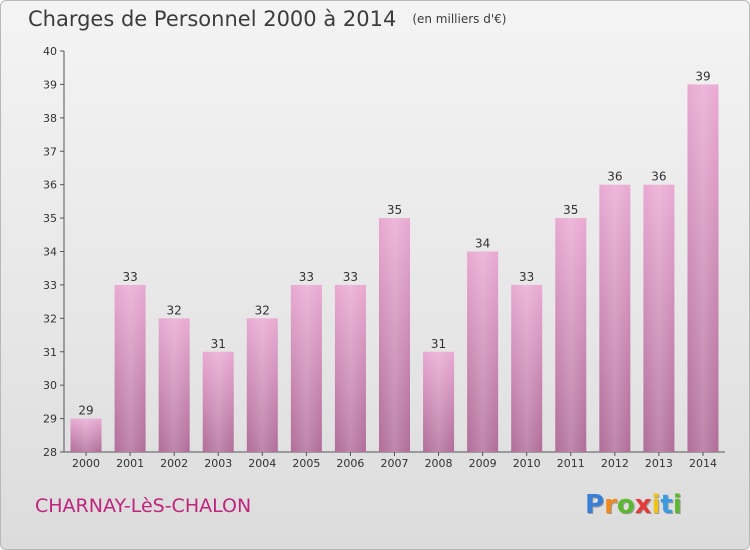 This screenshot has height=550, width=750. Describe the element at coordinates (625, 505) in the screenshot. I see `logo-letter: o` at that location.